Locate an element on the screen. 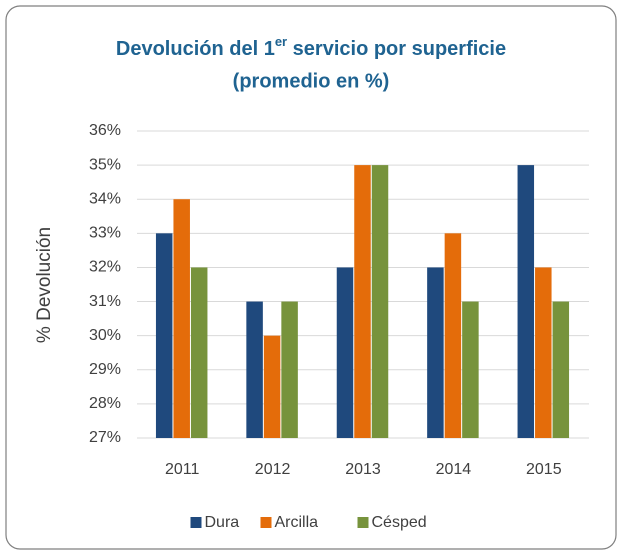  y-tick-label: 29% is located at coordinates (105, 369).